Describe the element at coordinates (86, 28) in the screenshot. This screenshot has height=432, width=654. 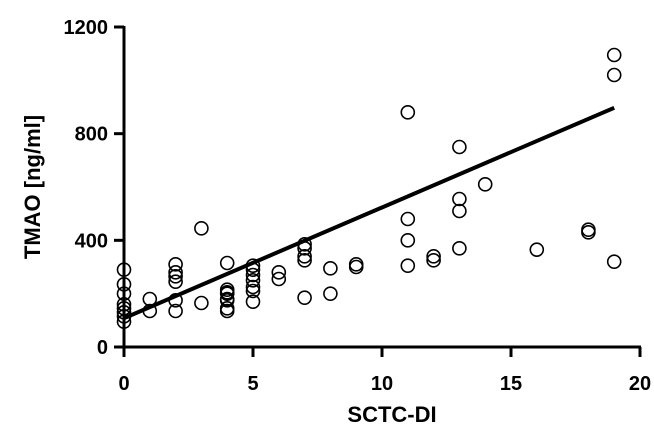
I see `y-tick-label: 1200` at that location.